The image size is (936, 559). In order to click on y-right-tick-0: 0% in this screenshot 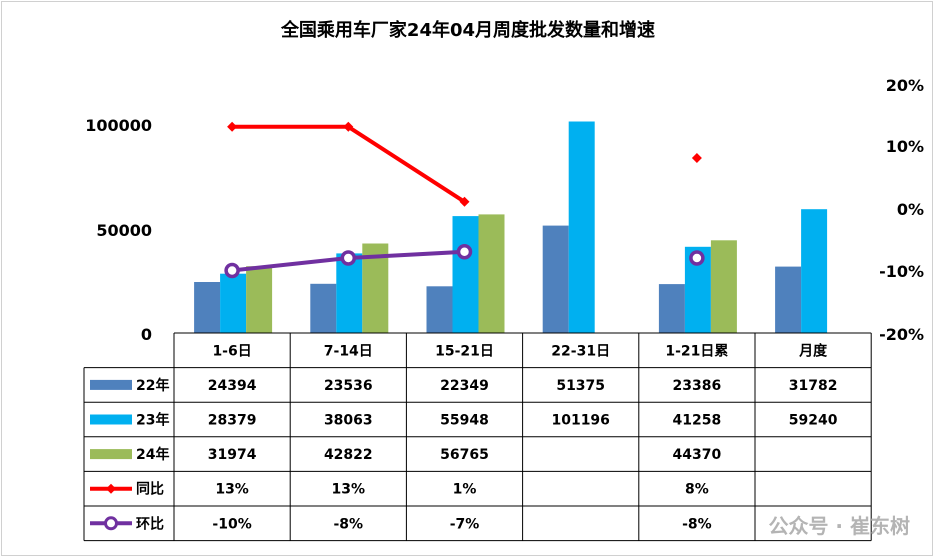, I will do `click(910, 209)`.